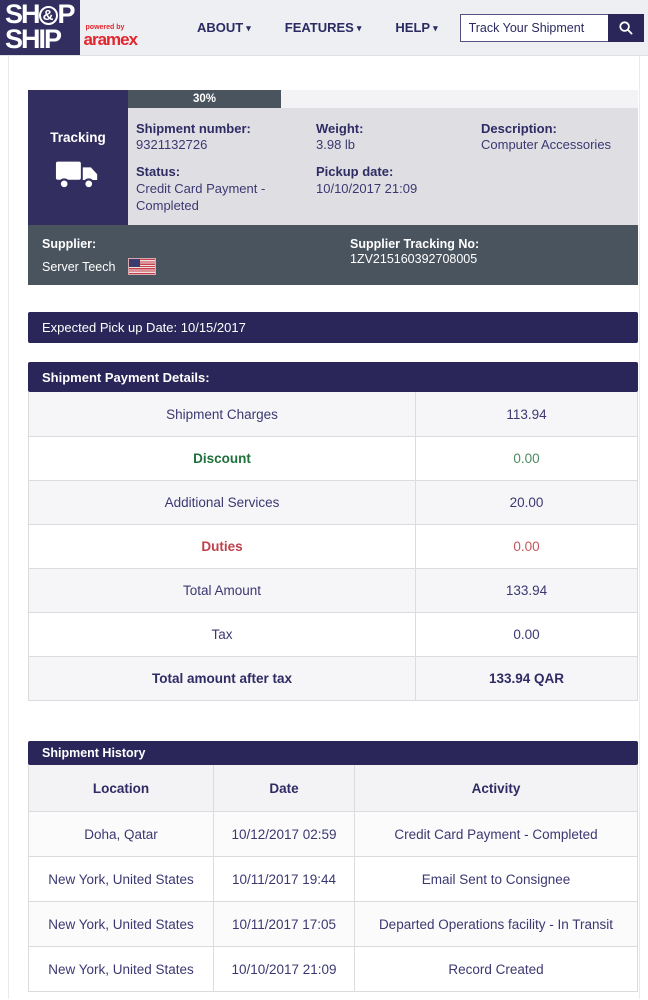  Describe the element at coordinates (459, 99) in the screenshot. I see `progress-remainder` at that location.